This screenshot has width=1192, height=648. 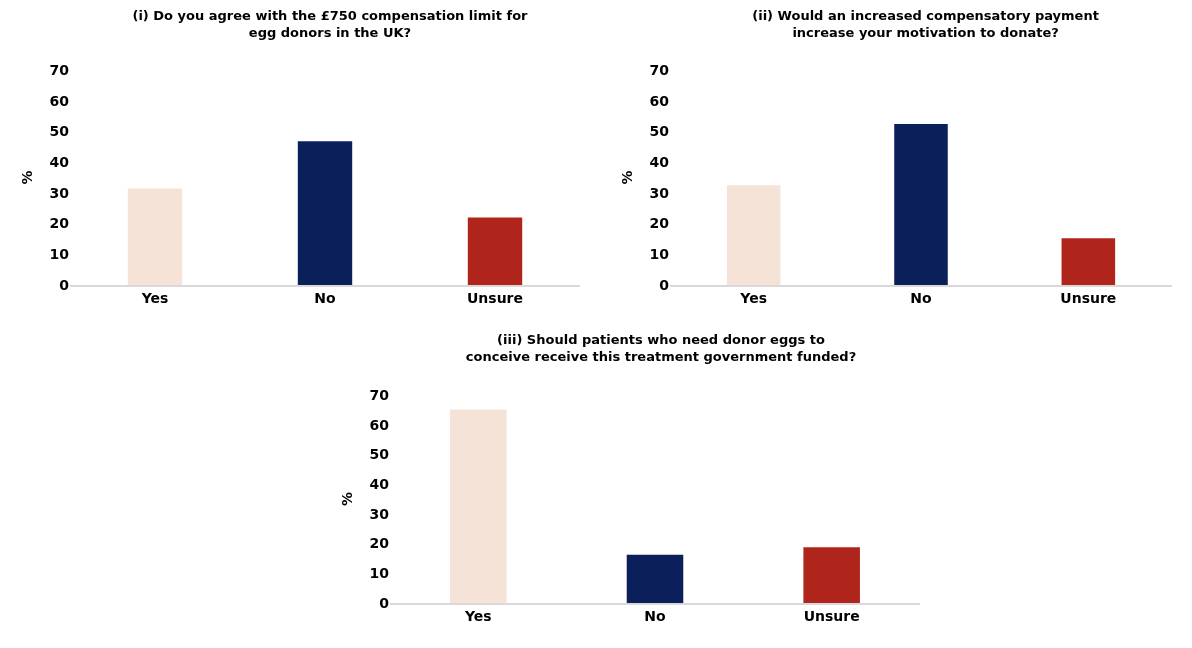 What do you see at coordinates (330, 23) in the screenshot?
I see `chart-title: (i) Do you agree with the £750 compensation limit for egg donors in the UK?` at bounding box center [330, 23].